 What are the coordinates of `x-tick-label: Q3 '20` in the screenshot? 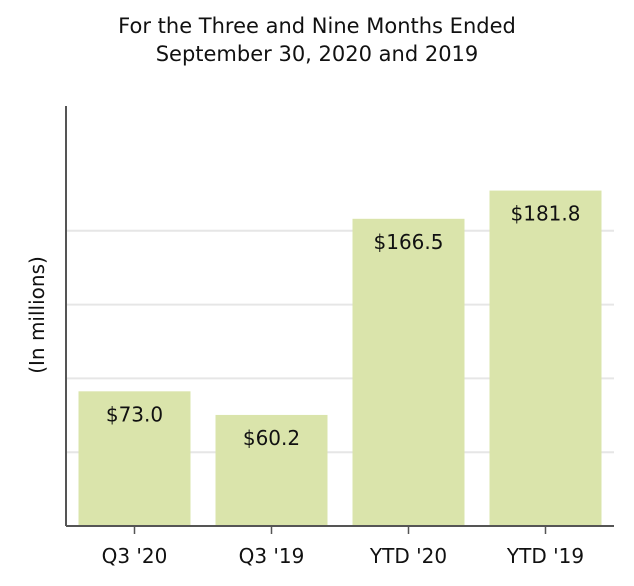 It's located at (135, 556).